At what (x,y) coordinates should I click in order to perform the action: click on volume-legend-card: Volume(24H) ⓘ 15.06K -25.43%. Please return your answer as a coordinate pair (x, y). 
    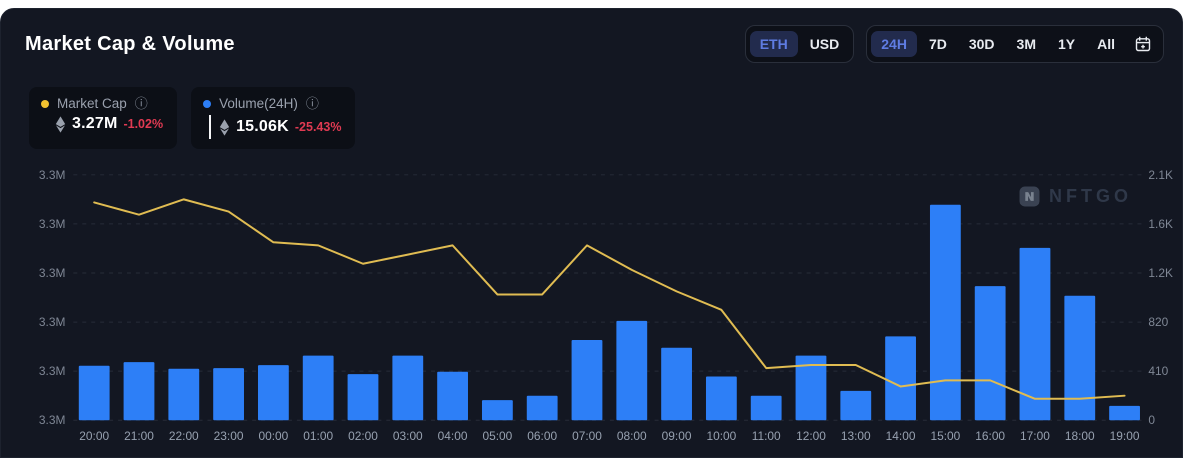
    Looking at the image, I should click on (273, 118).